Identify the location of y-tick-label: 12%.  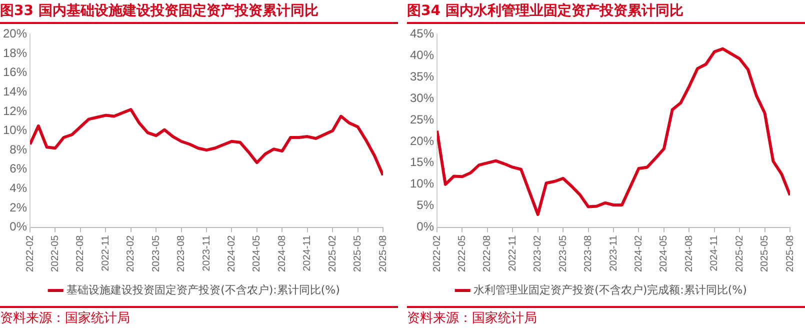
(15, 111).